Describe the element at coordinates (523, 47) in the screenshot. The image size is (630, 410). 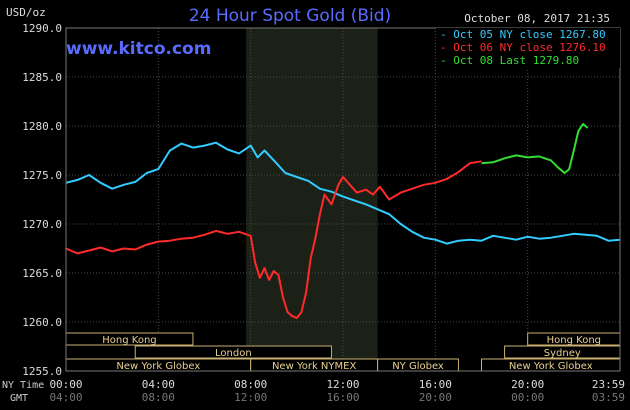
I see `legend-item: - Oct 06 NY close 1276.10` at that location.